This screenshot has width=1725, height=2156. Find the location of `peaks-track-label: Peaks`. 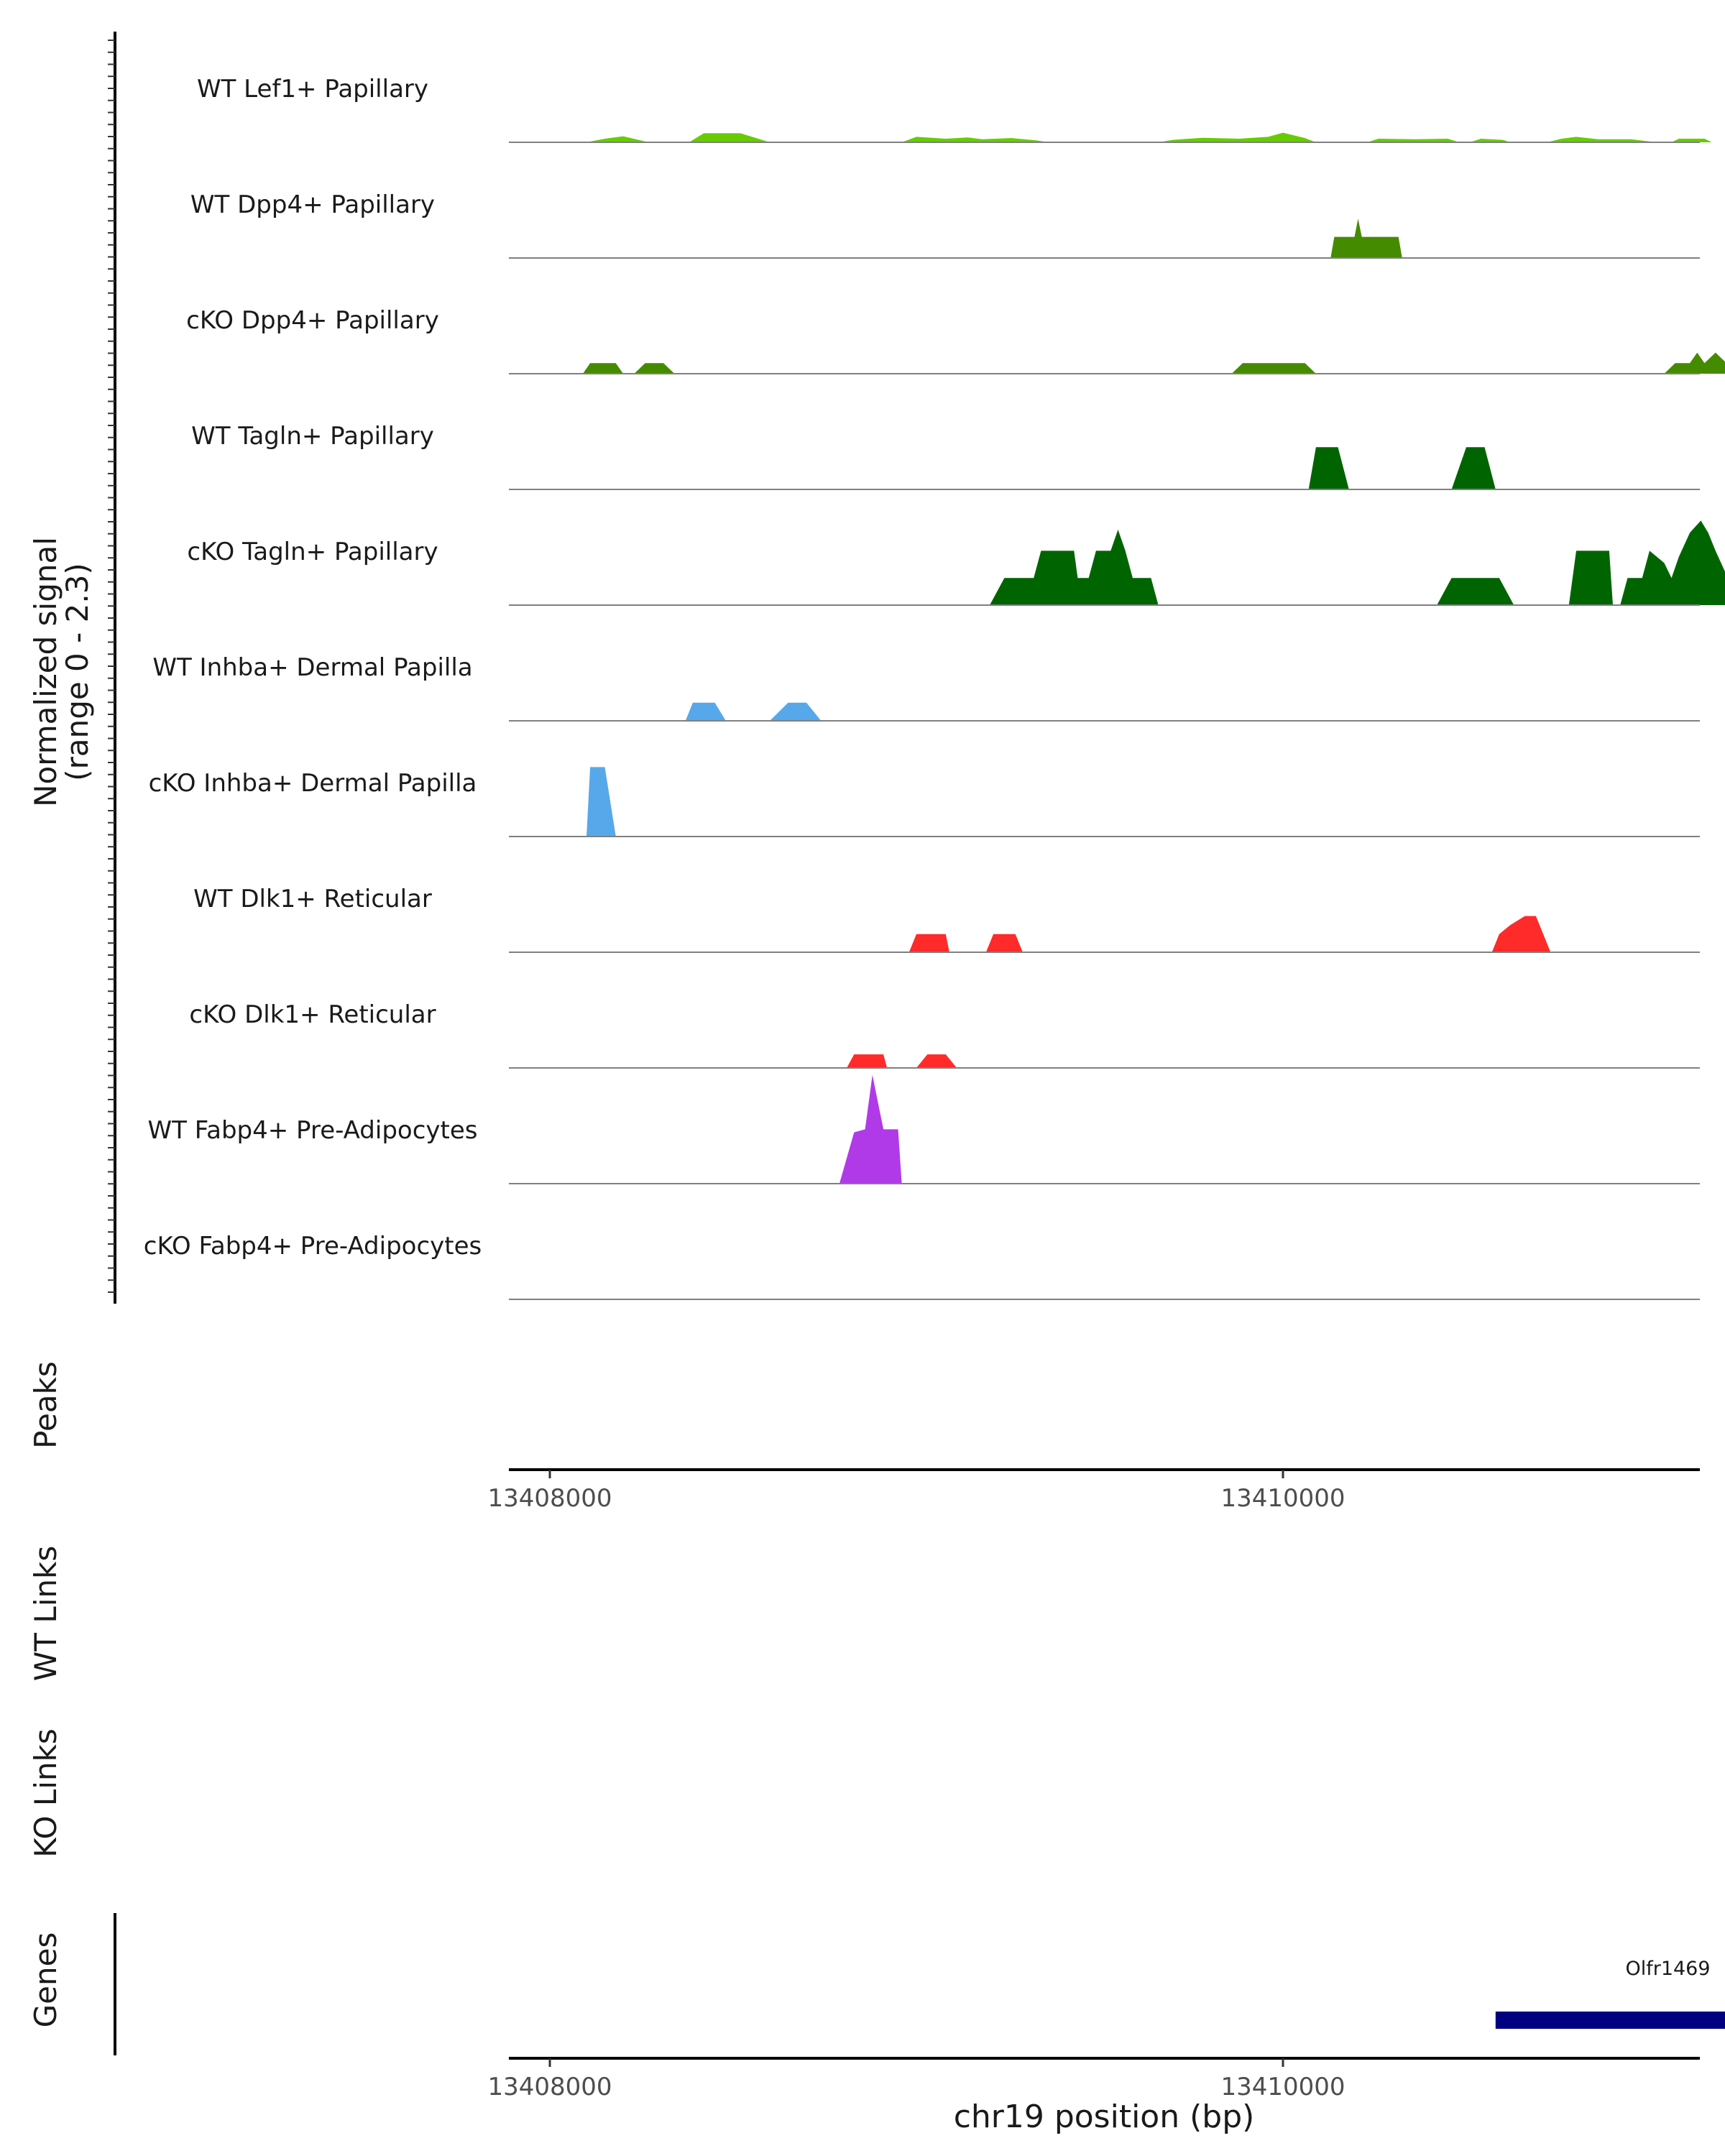

peaks-track-label: Peaks is located at coordinates (45, 1405).